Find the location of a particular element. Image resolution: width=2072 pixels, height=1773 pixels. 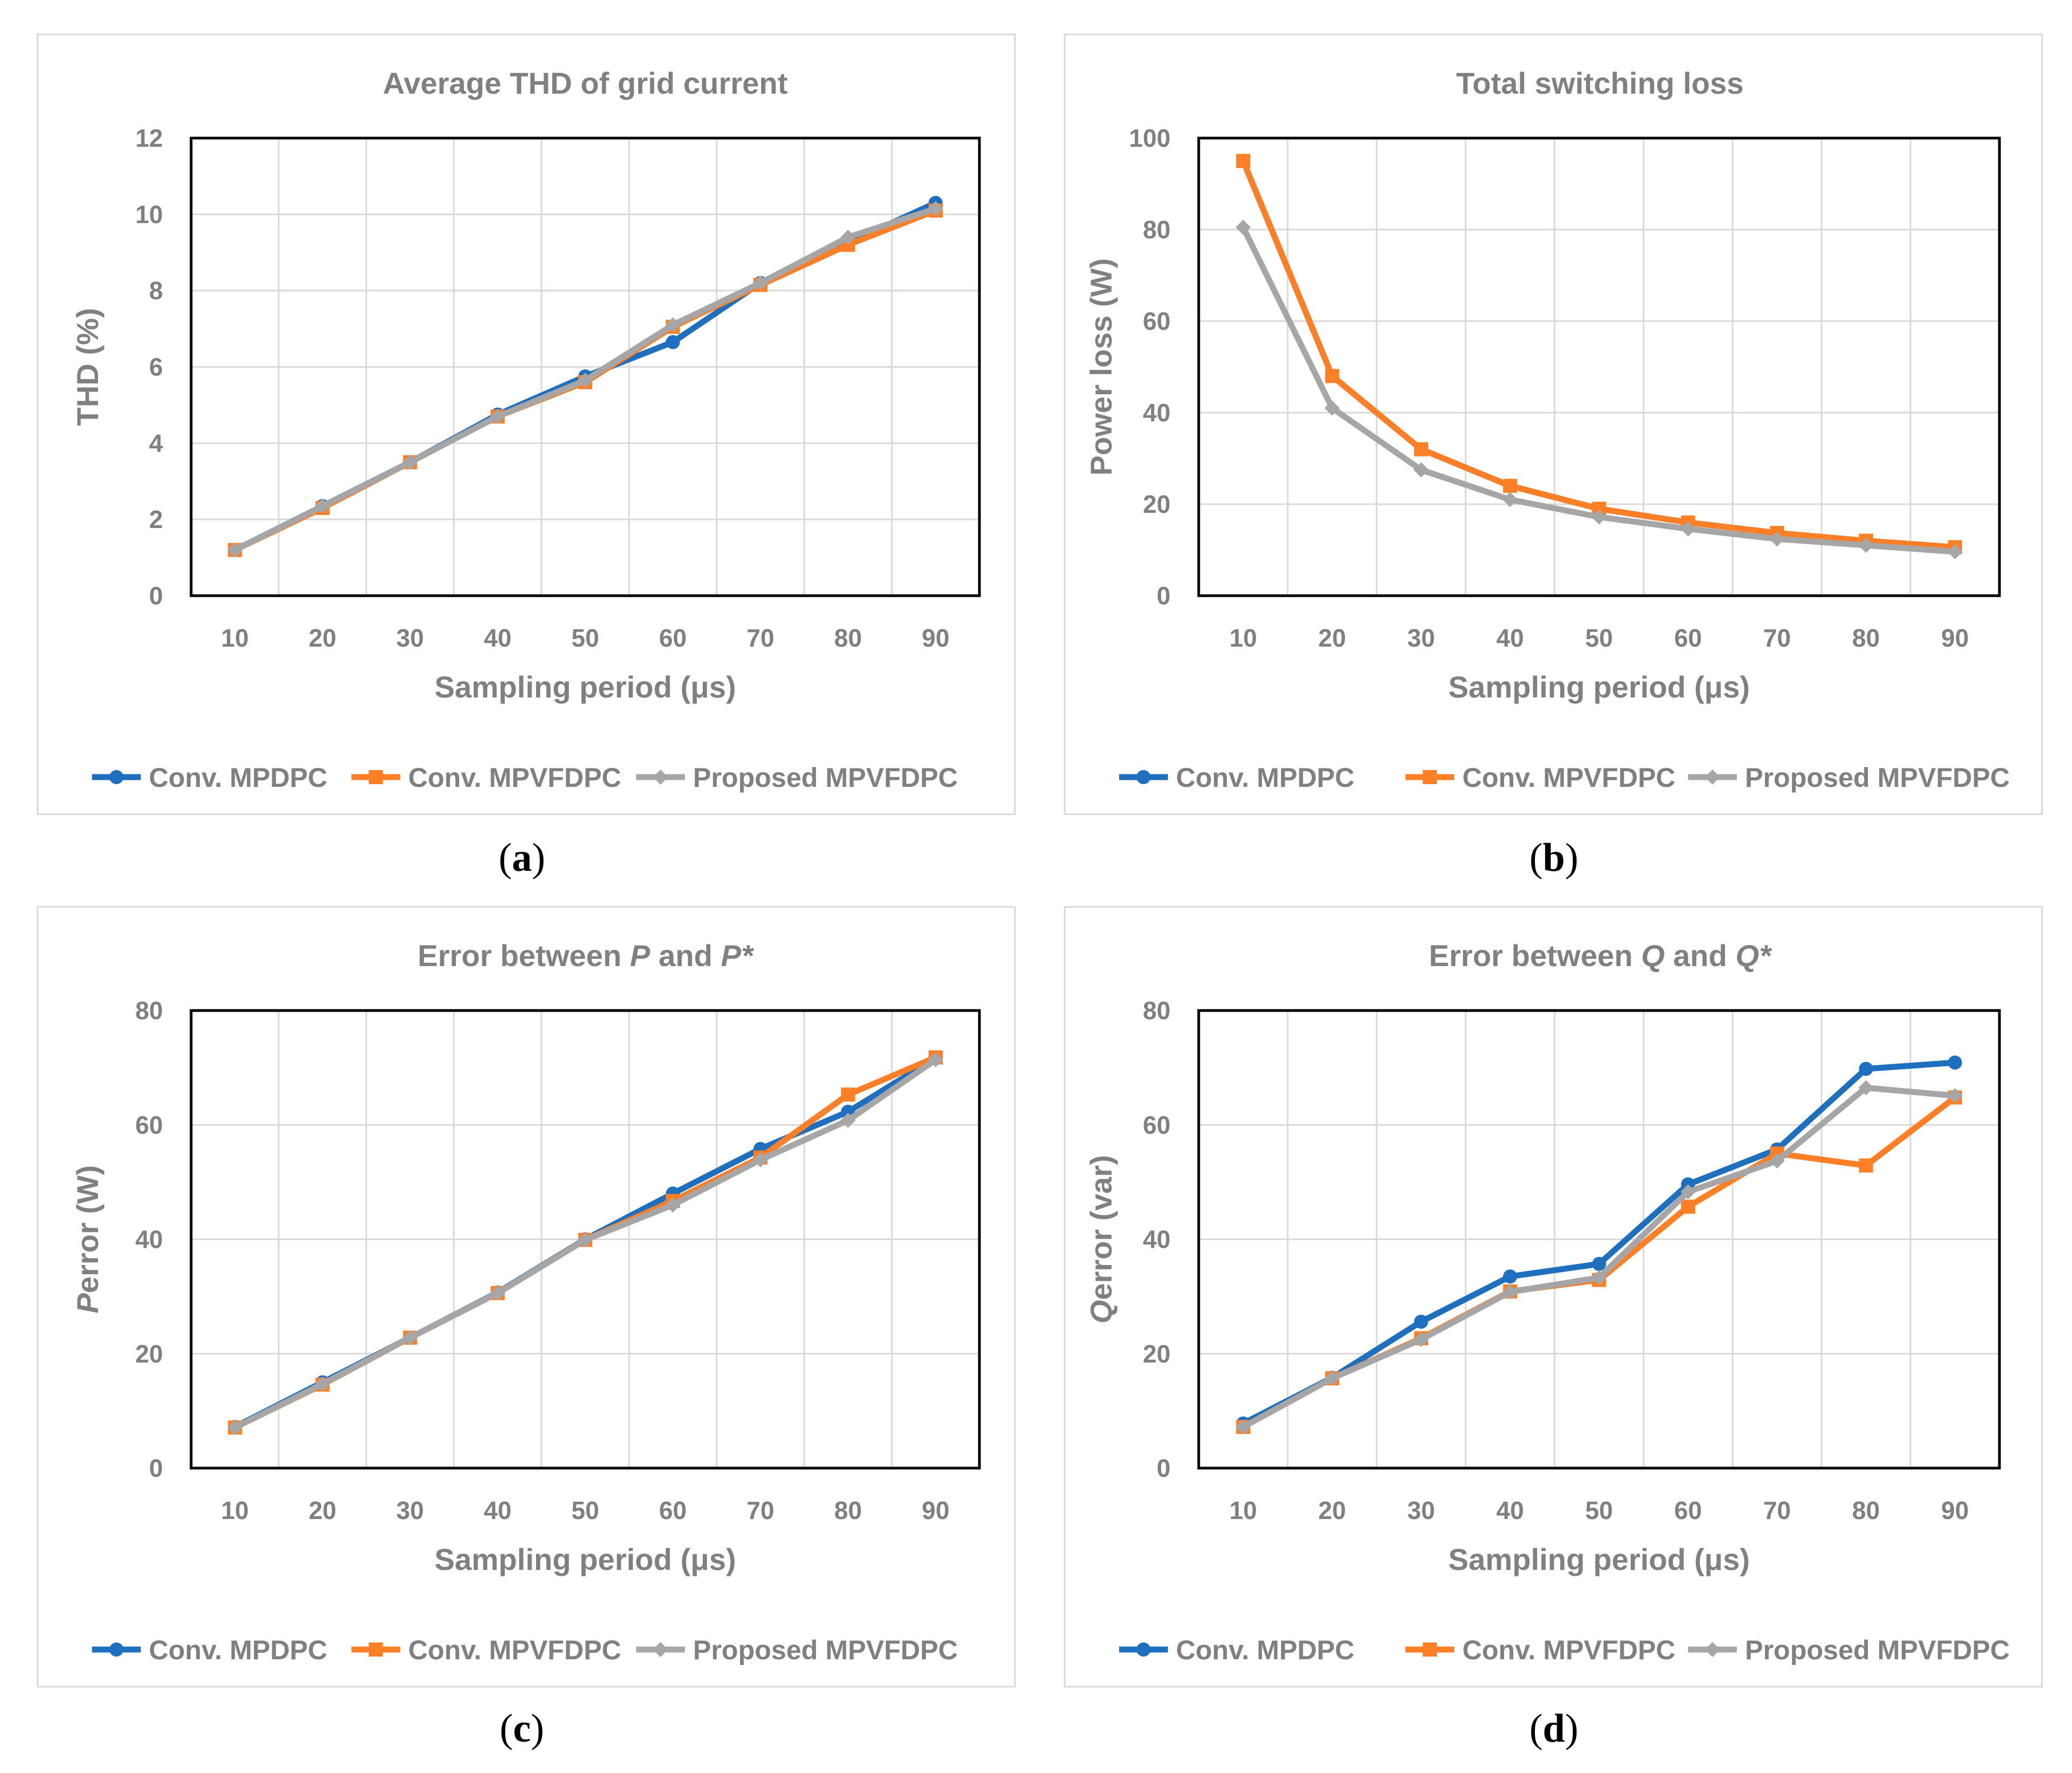

y-axis-title: Qerror (var) is located at coordinates (1101, 1239).